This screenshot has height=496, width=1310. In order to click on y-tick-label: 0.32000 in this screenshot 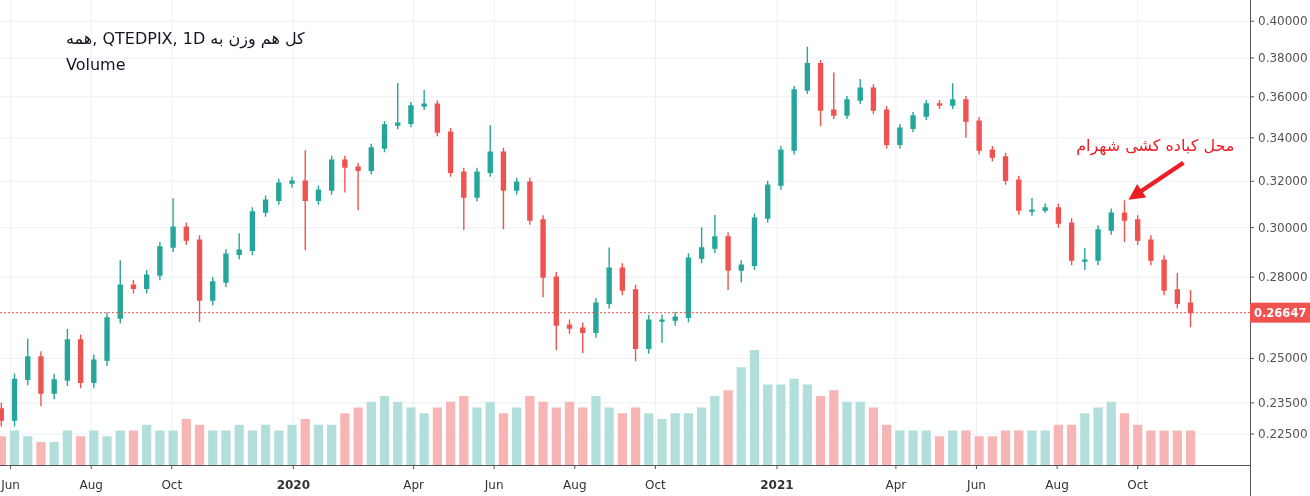, I will do `click(1283, 181)`.